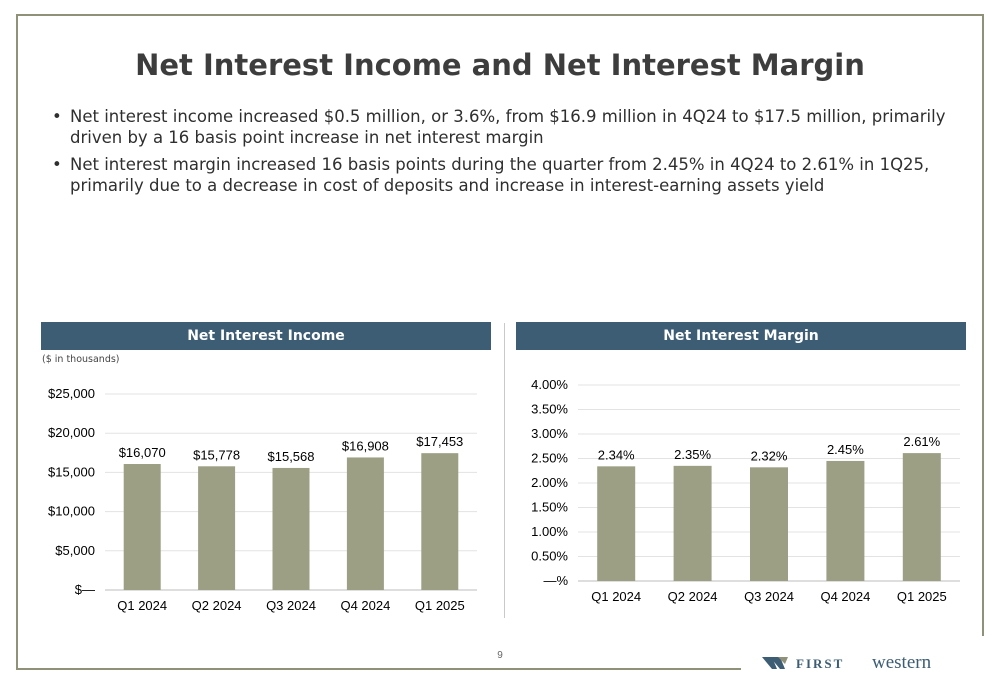 The width and height of the screenshot is (1000, 685). What do you see at coordinates (549, 409) in the screenshot?
I see `nim-y-tick-label: 3.50%` at bounding box center [549, 409].